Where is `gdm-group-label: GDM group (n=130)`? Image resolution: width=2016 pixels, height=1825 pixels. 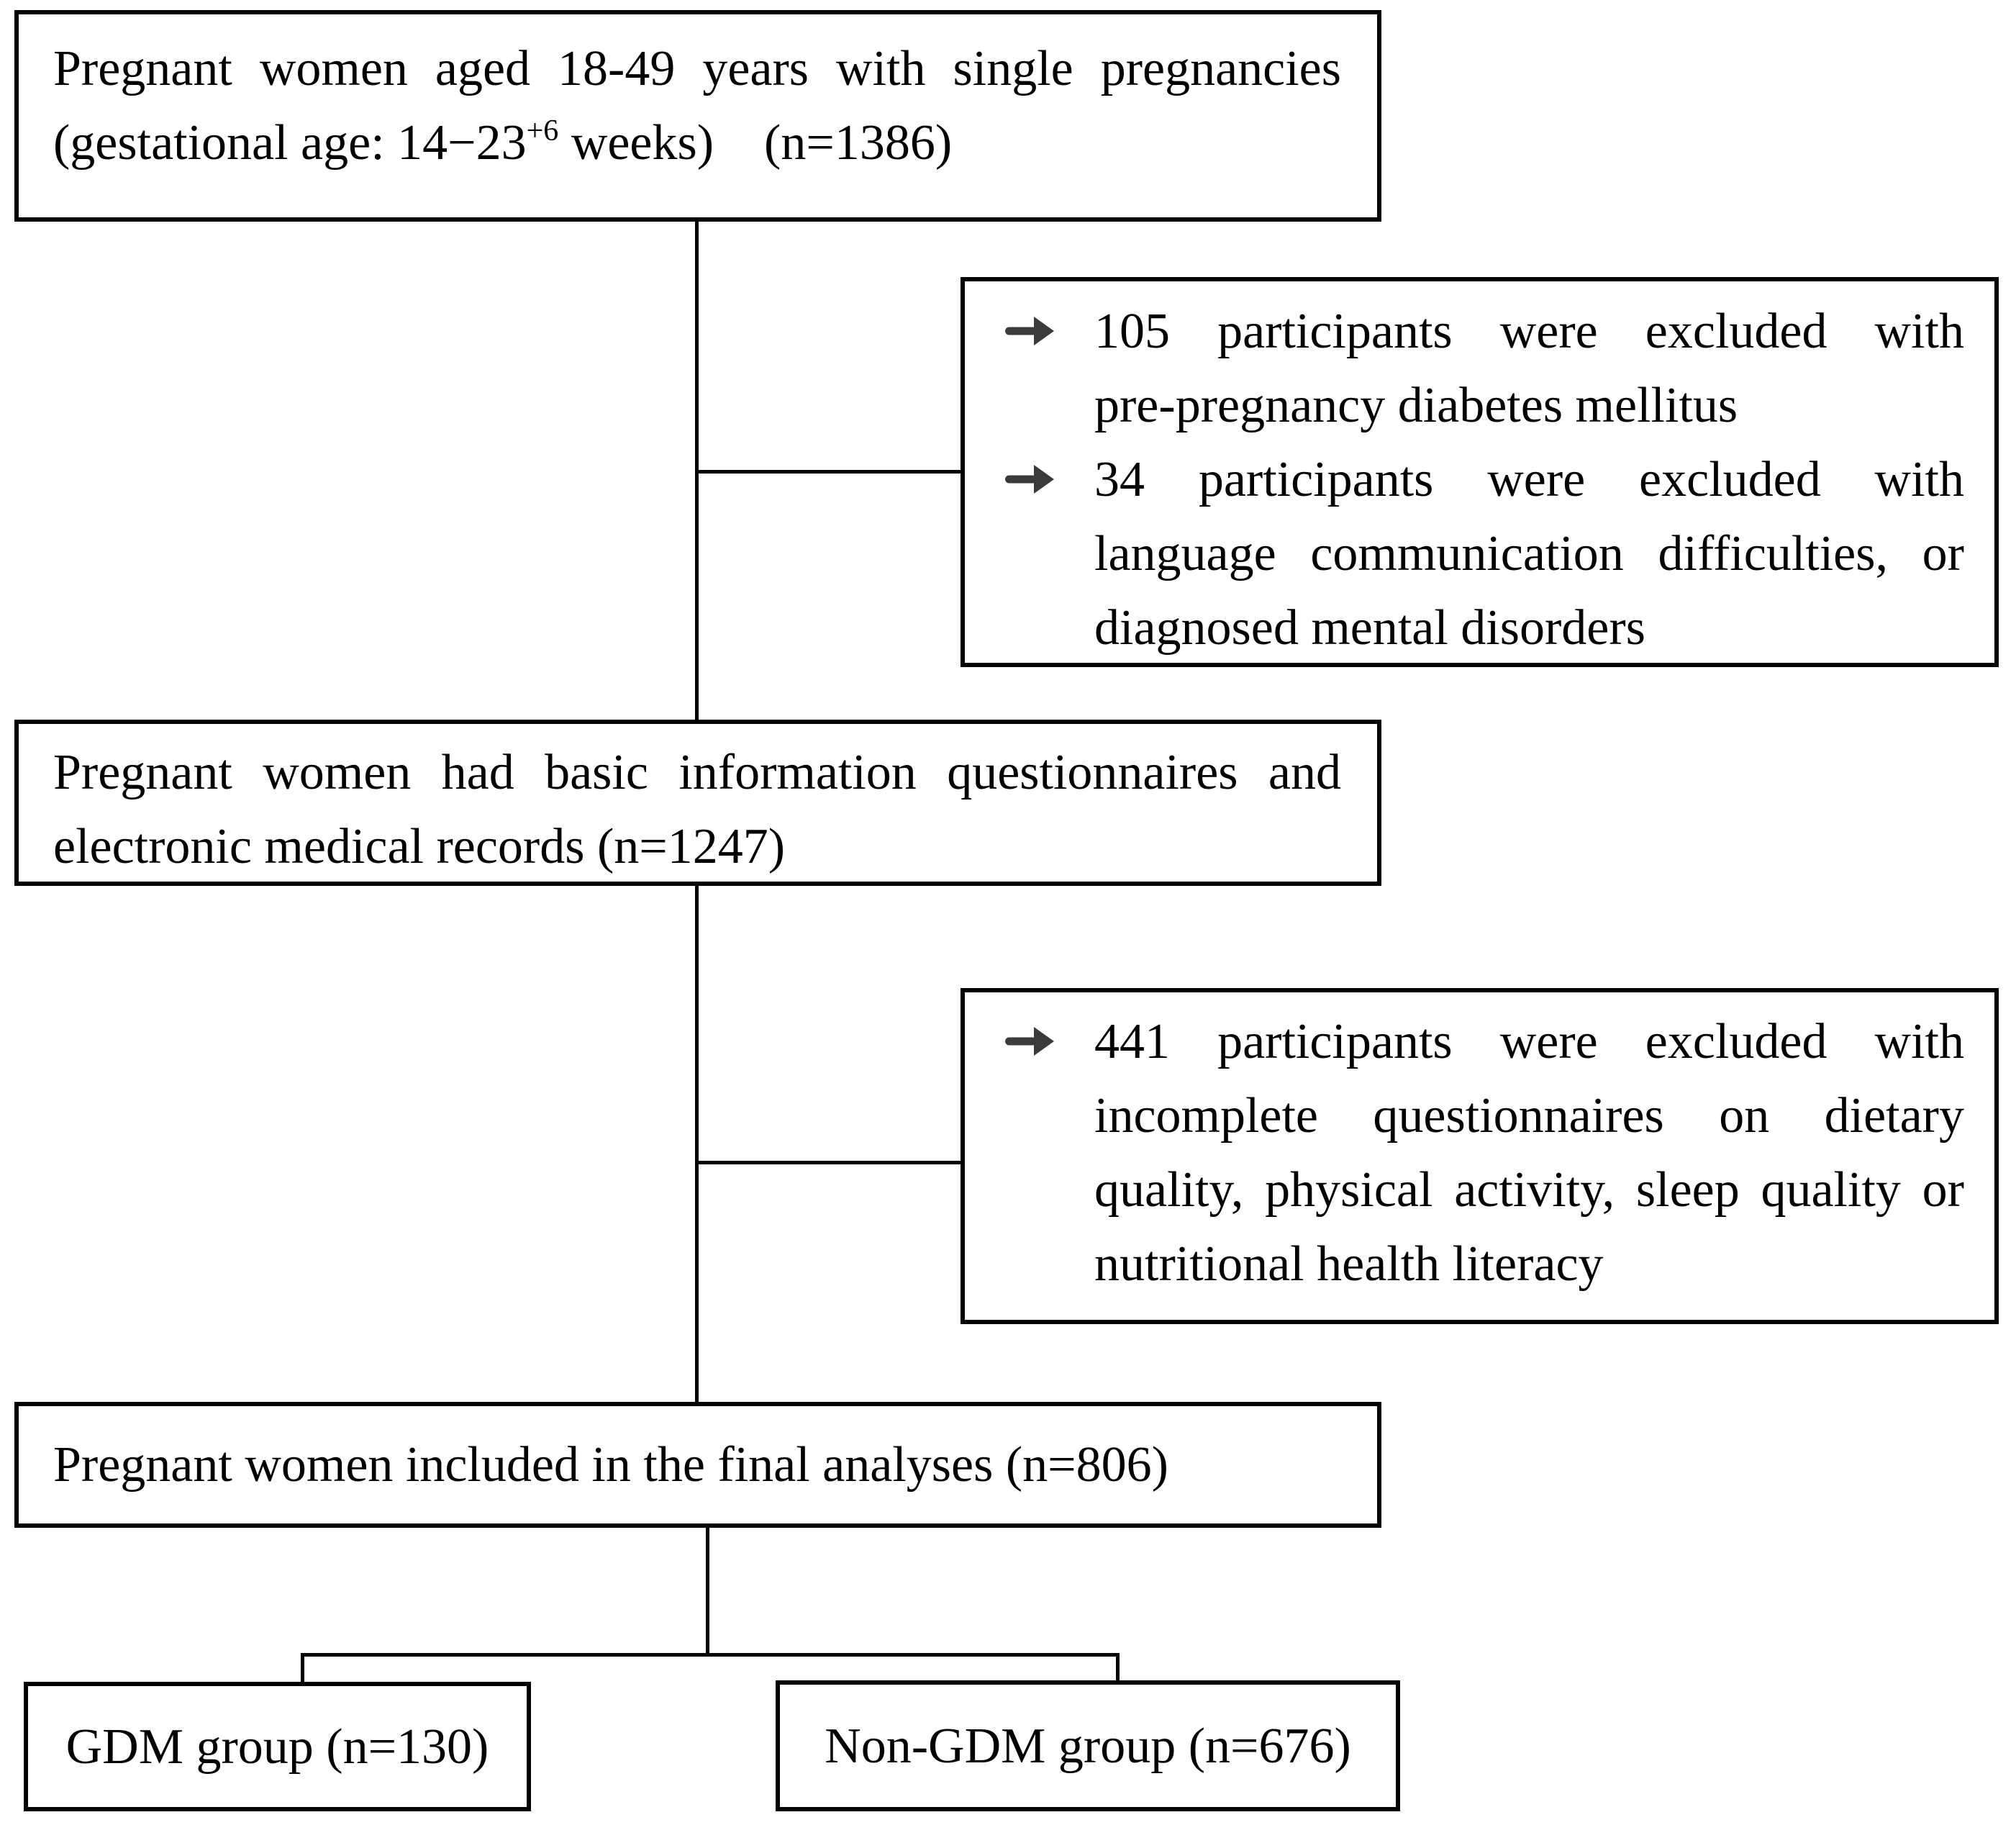 gdm-group-label: GDM group (n=130) is located at coordinates (277, 1746).